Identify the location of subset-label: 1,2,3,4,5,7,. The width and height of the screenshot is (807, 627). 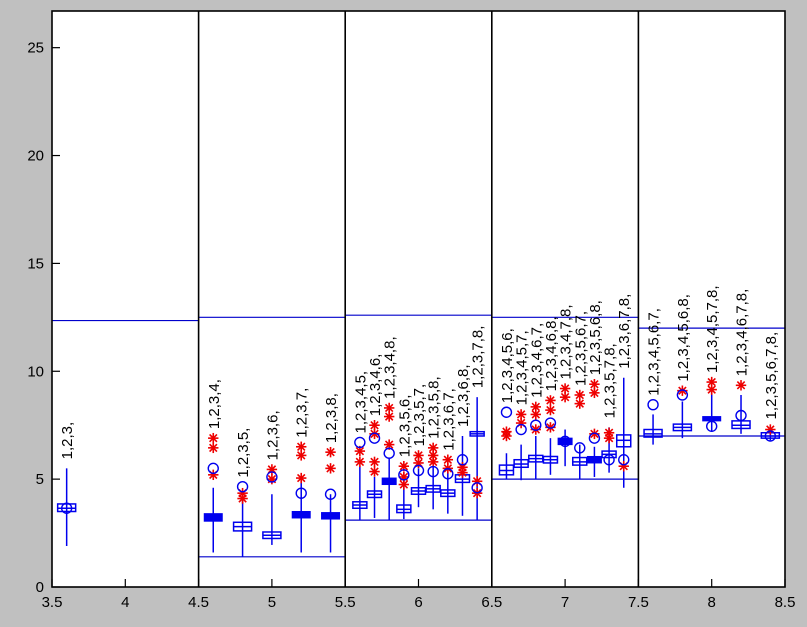
(522, 367).